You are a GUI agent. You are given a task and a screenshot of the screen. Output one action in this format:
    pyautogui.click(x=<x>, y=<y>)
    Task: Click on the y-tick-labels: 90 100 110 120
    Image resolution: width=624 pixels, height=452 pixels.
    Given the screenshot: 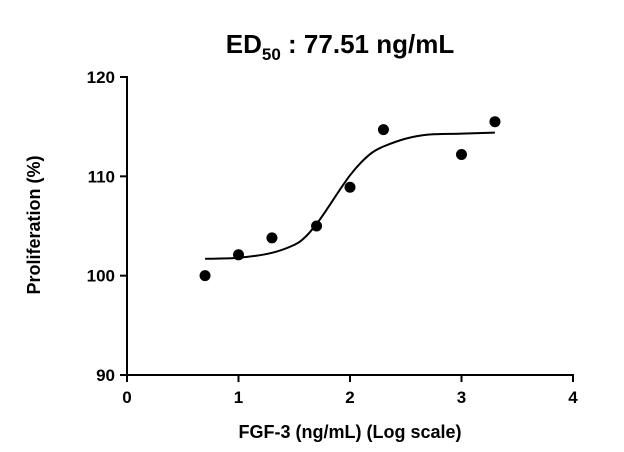 What is the action you would take?
    pyautogui.click(x=101, y=226)
    